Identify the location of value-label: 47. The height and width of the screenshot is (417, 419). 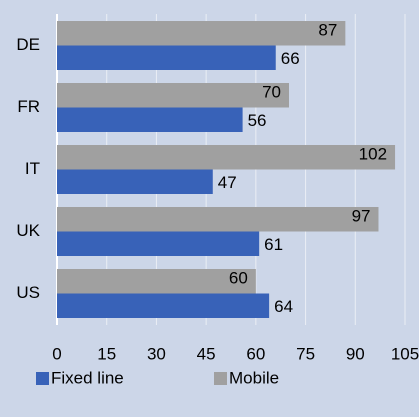
(227, 182).